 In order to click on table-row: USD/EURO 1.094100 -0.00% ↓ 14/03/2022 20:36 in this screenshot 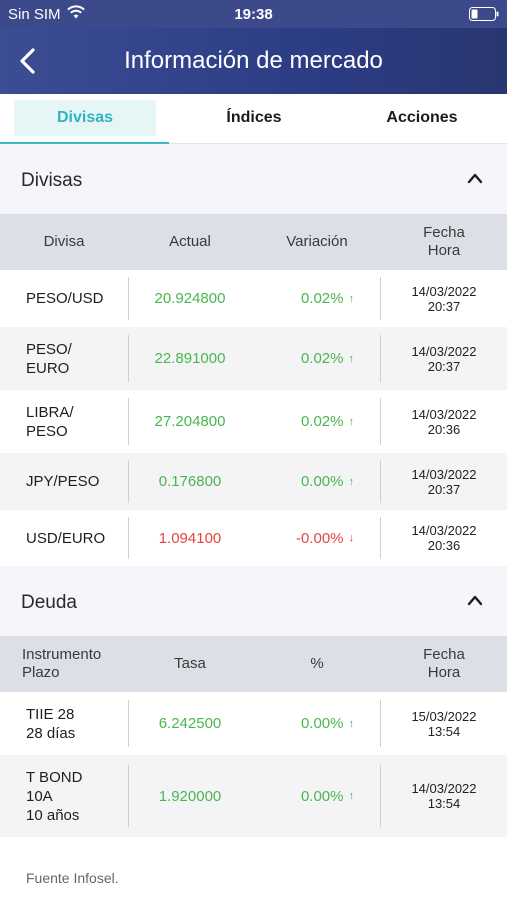, I will do `click(253, 538)`.